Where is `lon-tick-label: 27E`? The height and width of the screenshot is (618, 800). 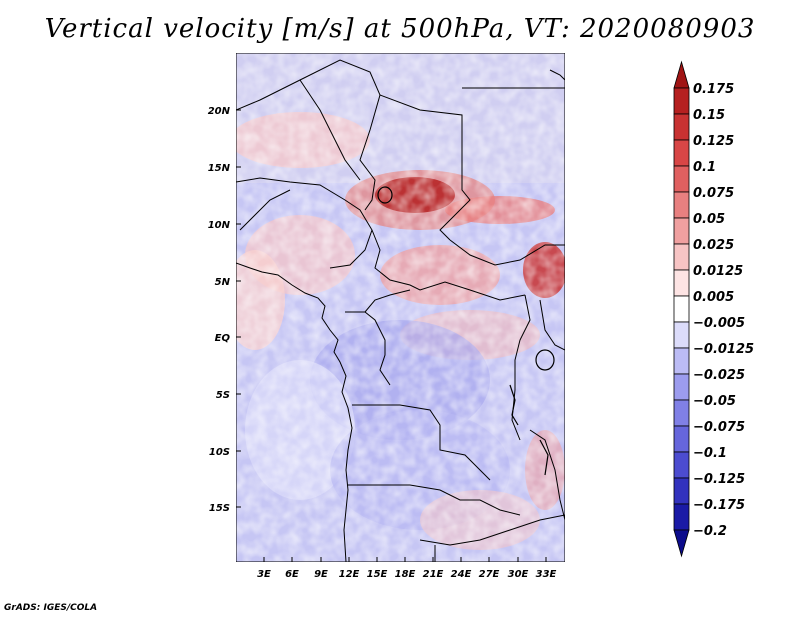
lon-tick-label: 27E is located at coordinates (489, 574).